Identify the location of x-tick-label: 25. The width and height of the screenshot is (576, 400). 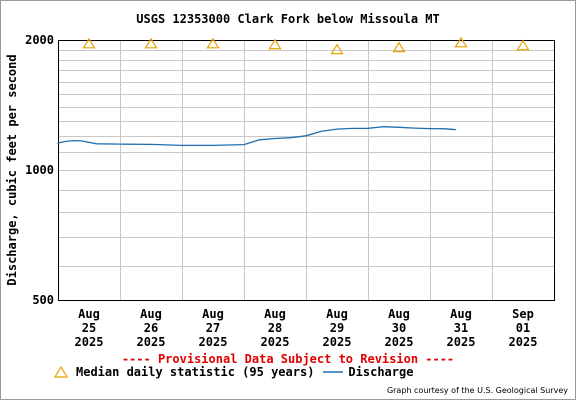
(89, 328).